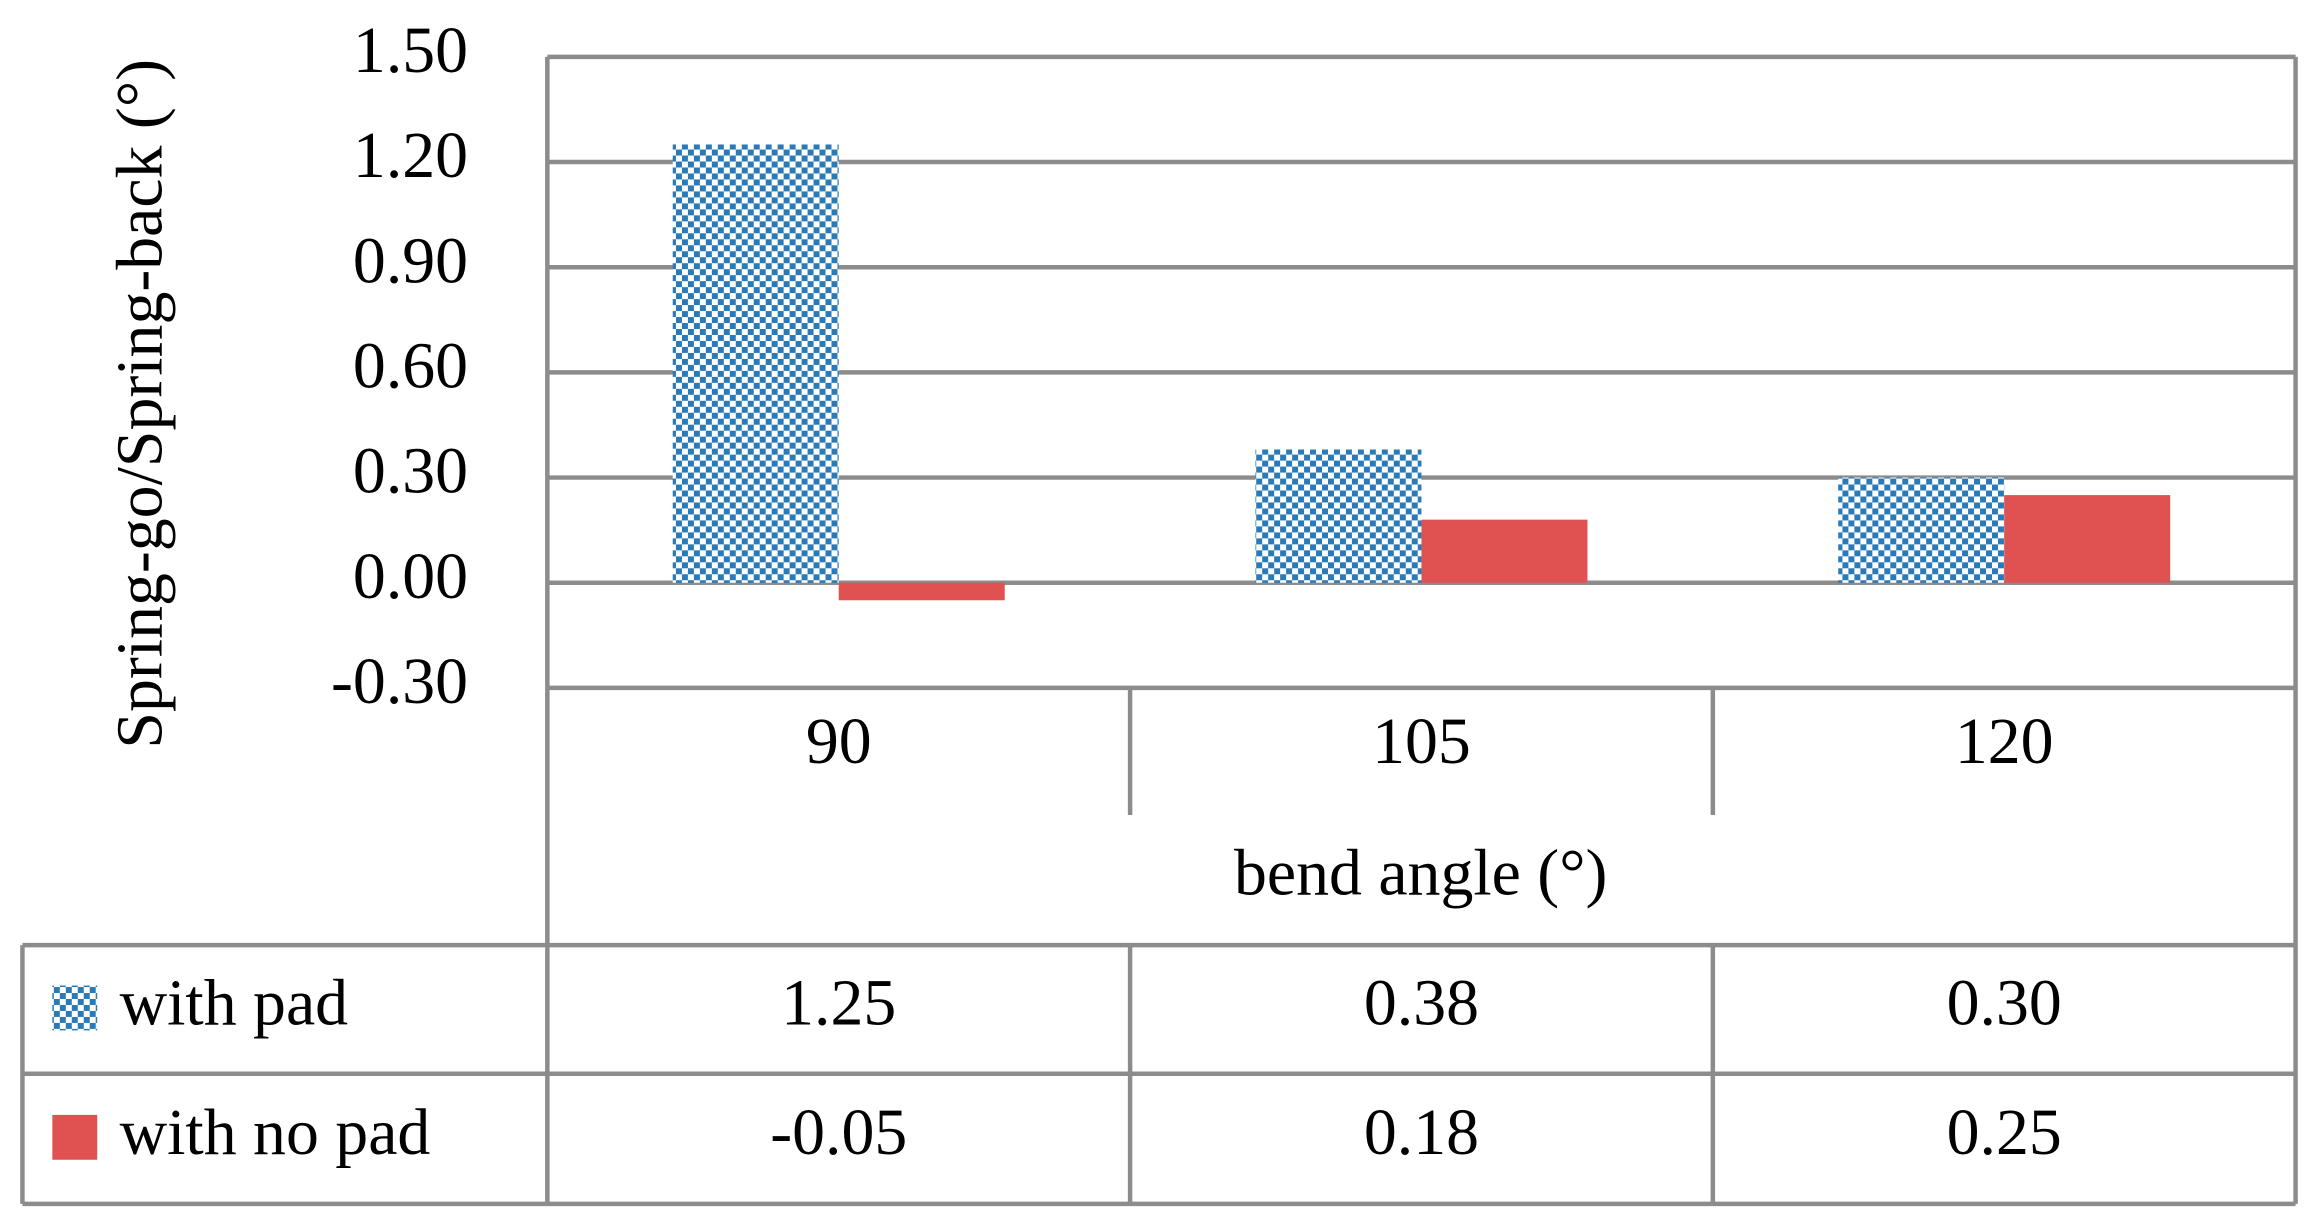 The image size is (2321, 1229). What do you see at coordinates (1421, 1132) in the screenshot?
I see `table-value: 0.18` at bounding box center [1421, 1132].